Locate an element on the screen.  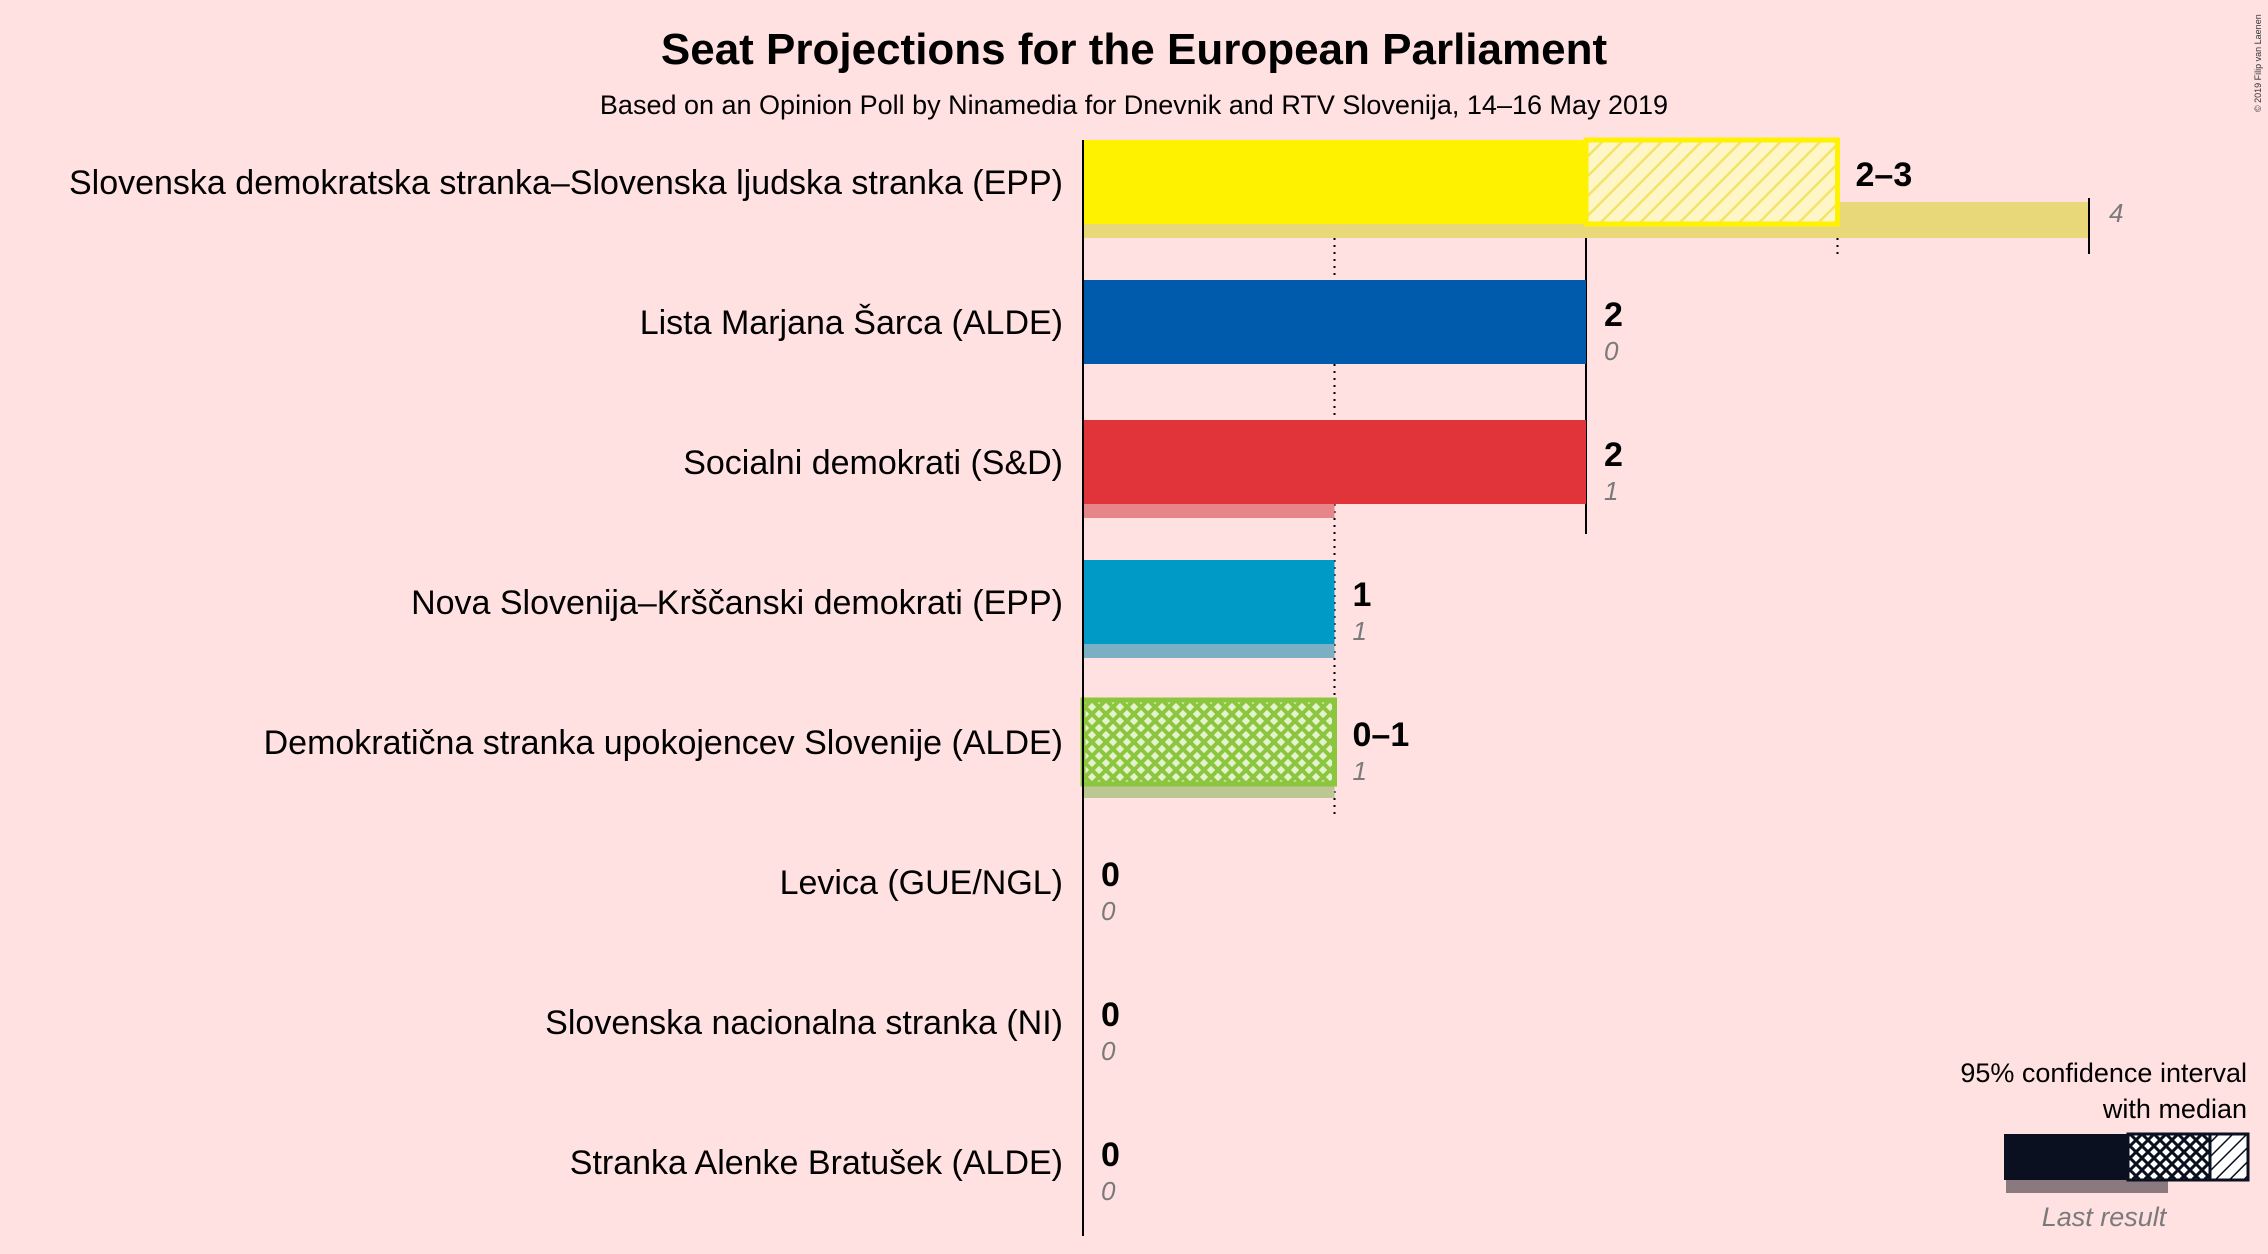
seat-range-label: 0–1 is located at coordinates (1381, 735).